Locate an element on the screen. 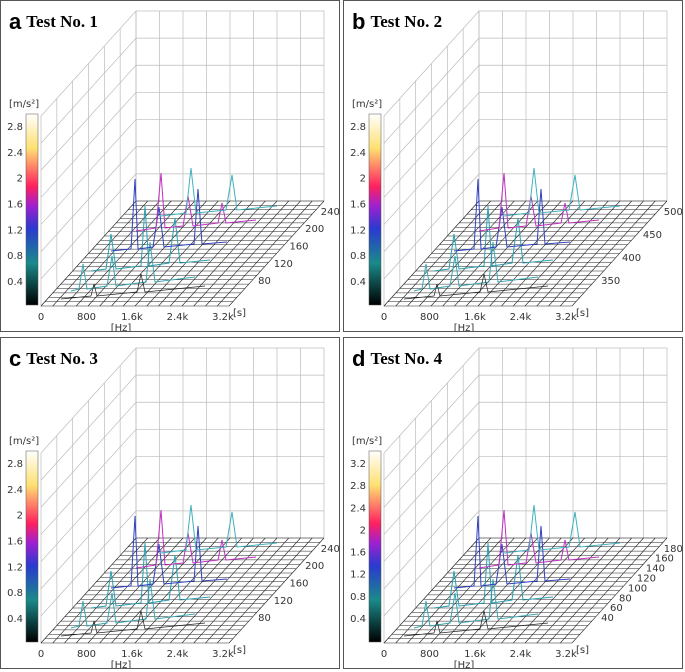 The width and height of the screenshot is (685, 672). panel-title: a Test No. 1 is located at coordinates (53, 21).